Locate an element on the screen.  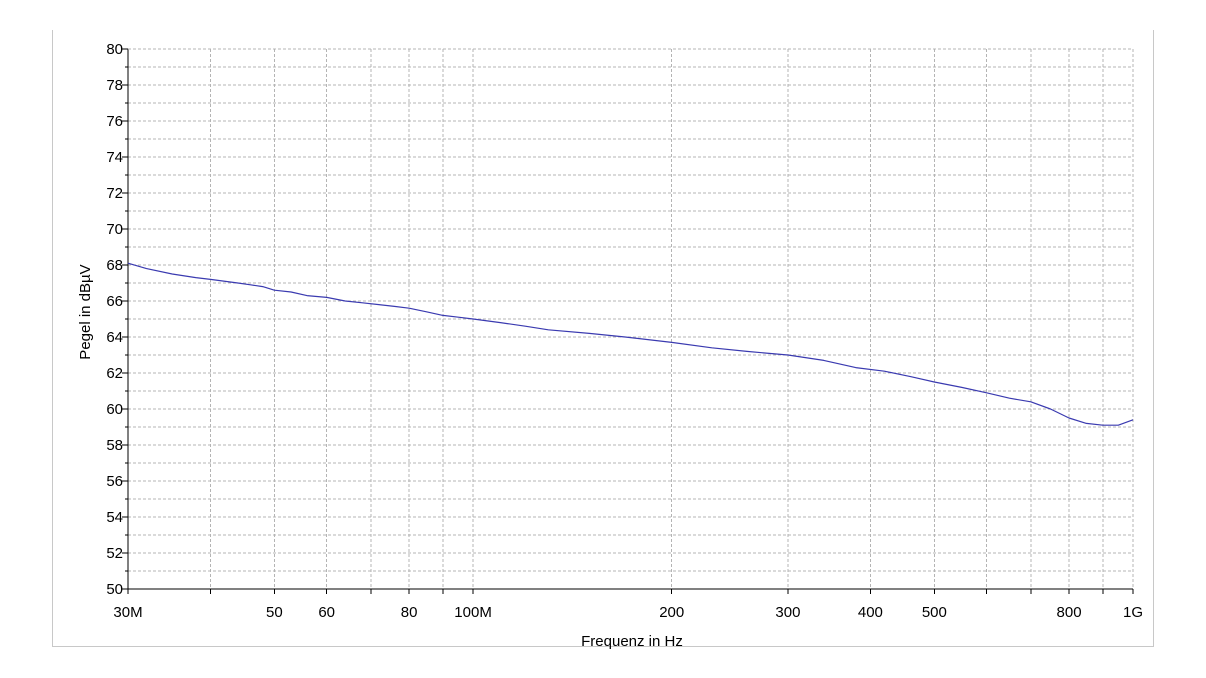
x-tick-label: 100M is located at coordinates (473, 612).